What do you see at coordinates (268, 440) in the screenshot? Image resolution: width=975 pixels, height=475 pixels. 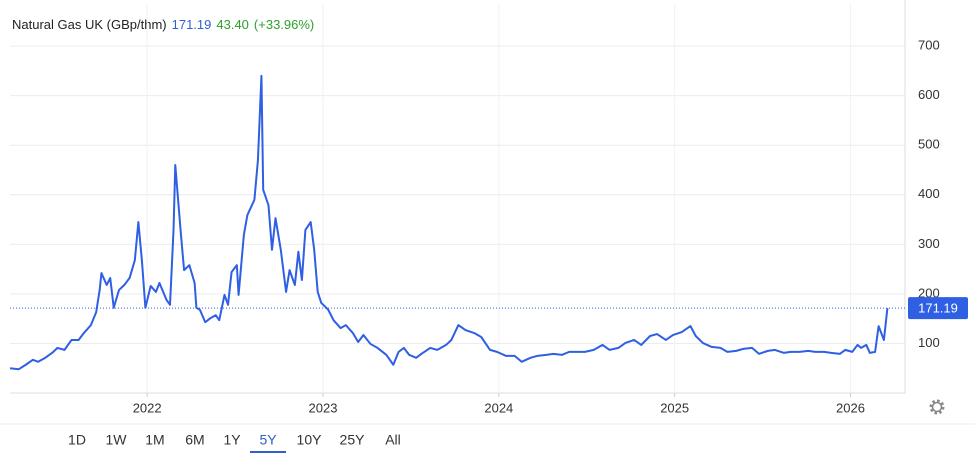 I see `range-button: 5Y` at bounding box center [268, 440].